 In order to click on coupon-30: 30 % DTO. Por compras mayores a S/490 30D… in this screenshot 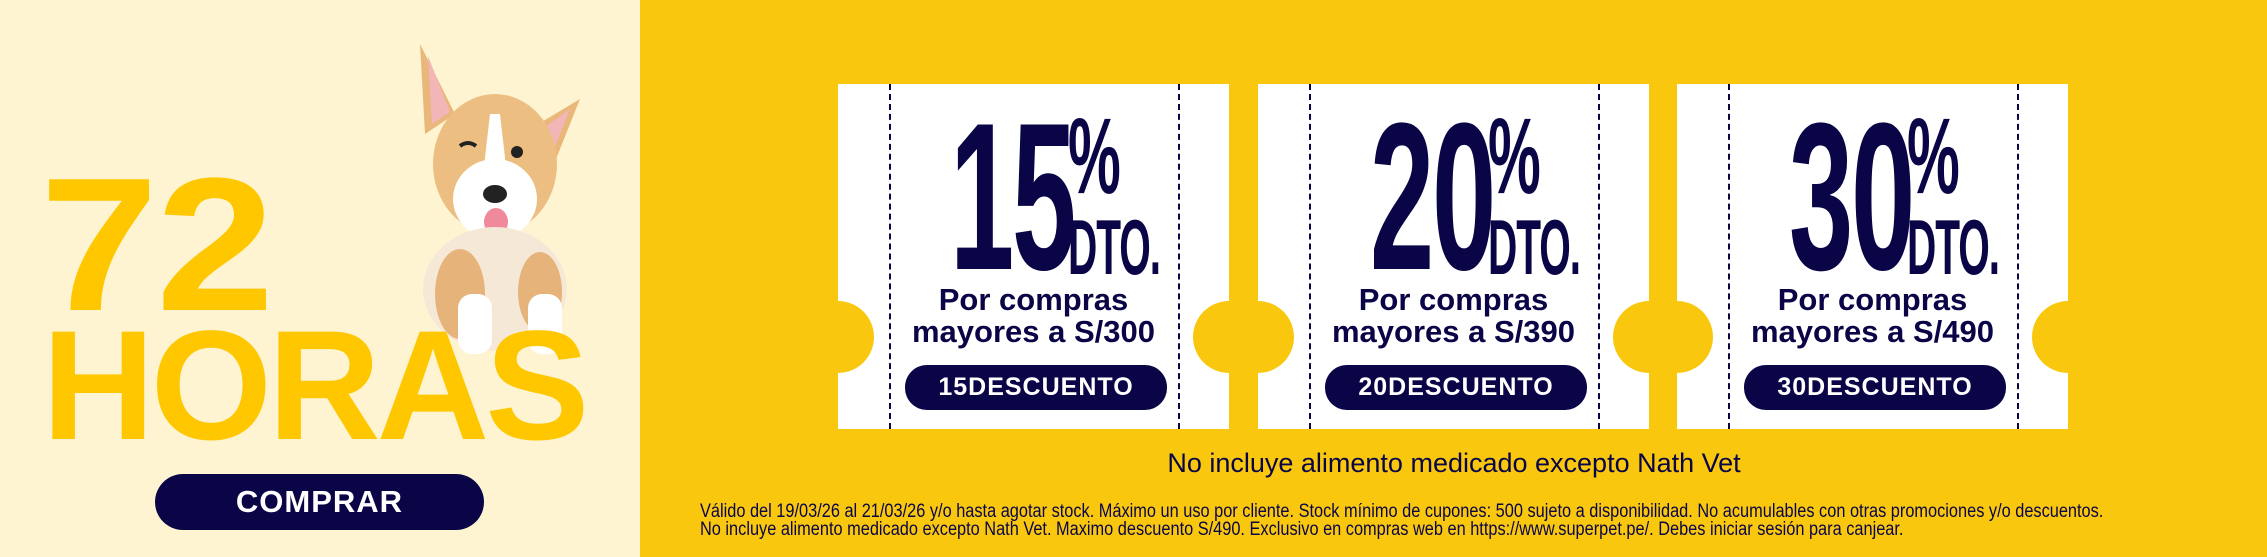, I will do `click(1872, 256)`.